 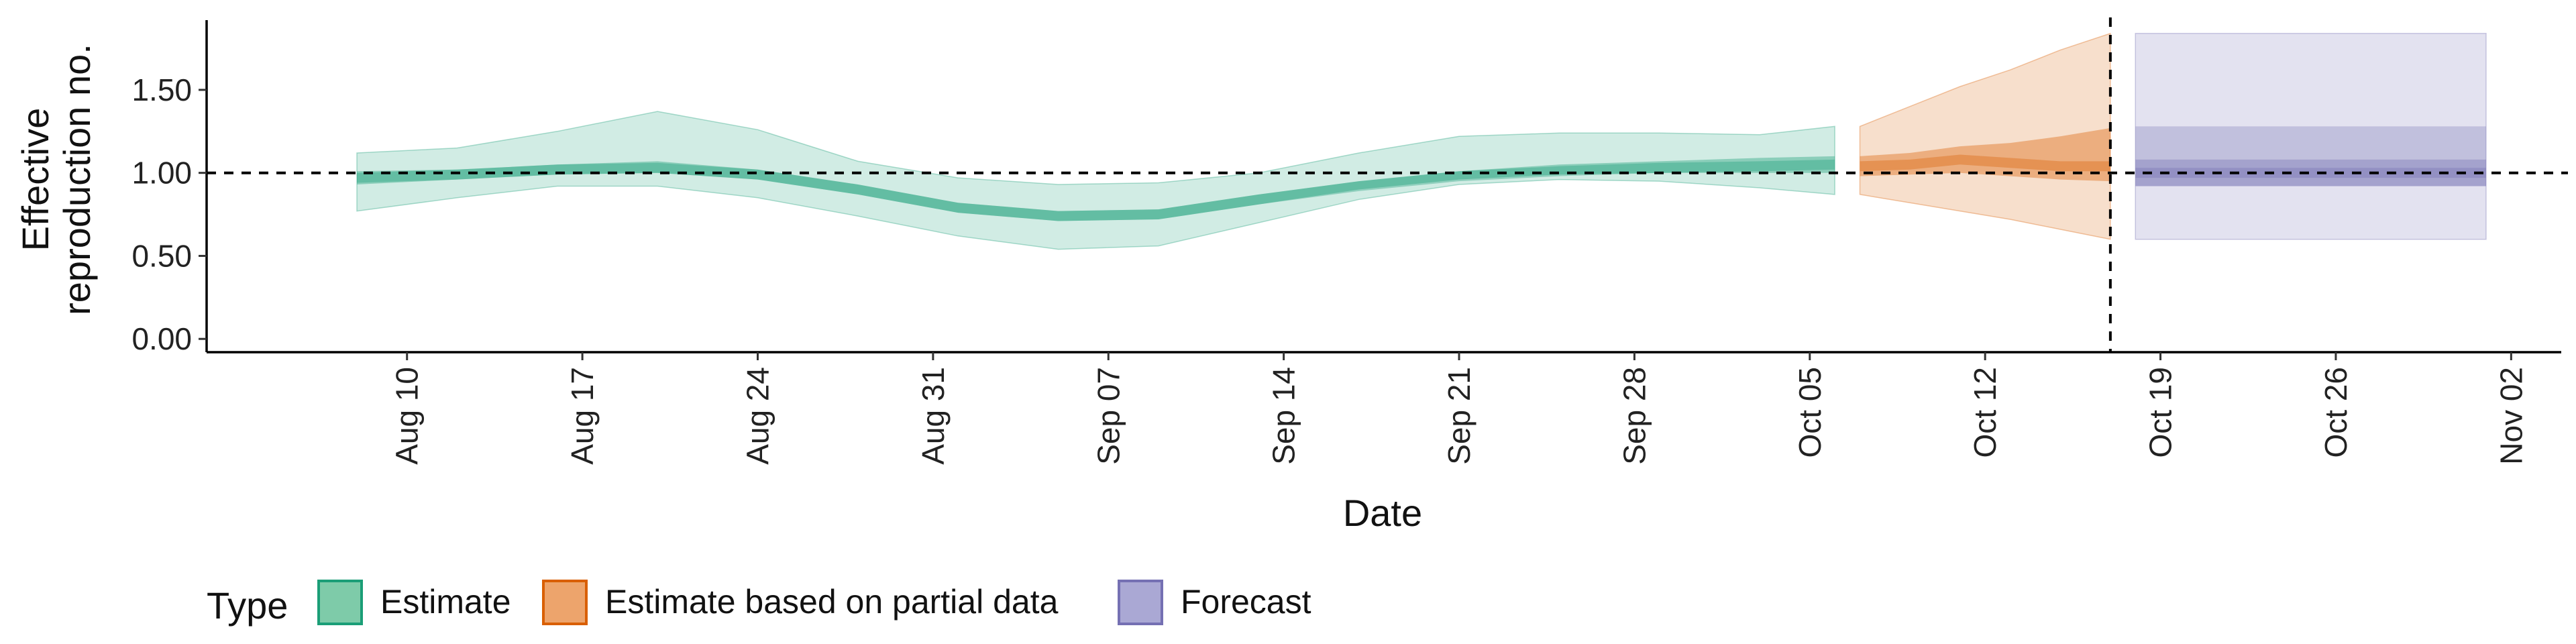 I want to click on x-tick-label: Aug 31, so click(x=933, y=416).